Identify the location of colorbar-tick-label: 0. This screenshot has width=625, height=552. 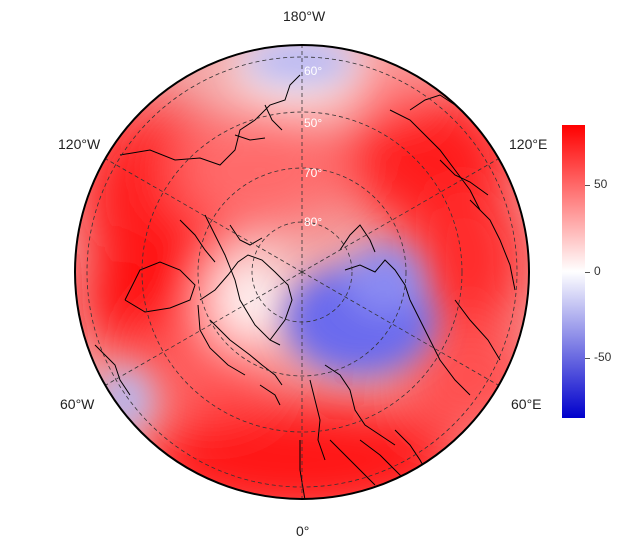
(597, 271).